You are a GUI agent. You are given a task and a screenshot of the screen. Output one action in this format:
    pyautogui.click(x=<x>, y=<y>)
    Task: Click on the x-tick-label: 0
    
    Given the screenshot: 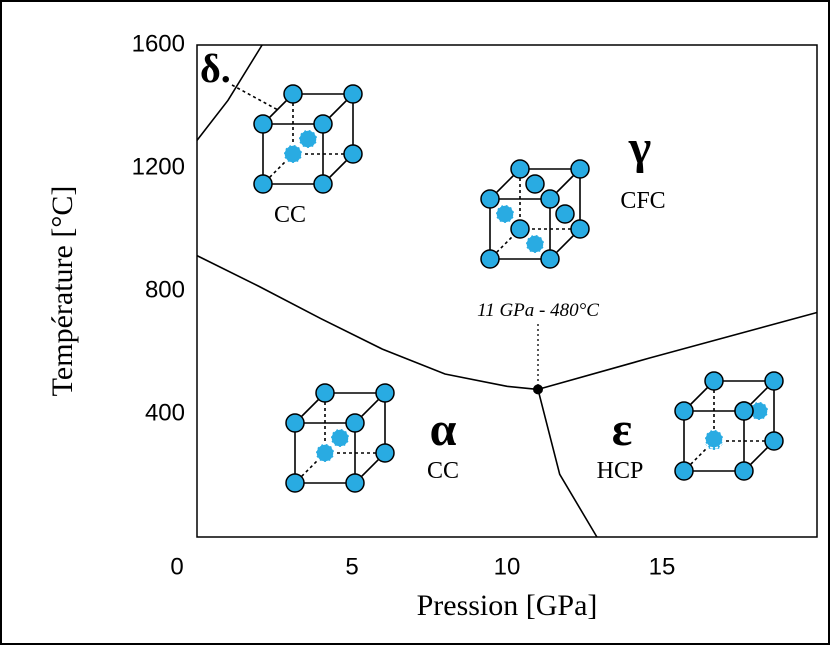 What is the action you would take?
    pyautogui.click(x=176, y=566)
    